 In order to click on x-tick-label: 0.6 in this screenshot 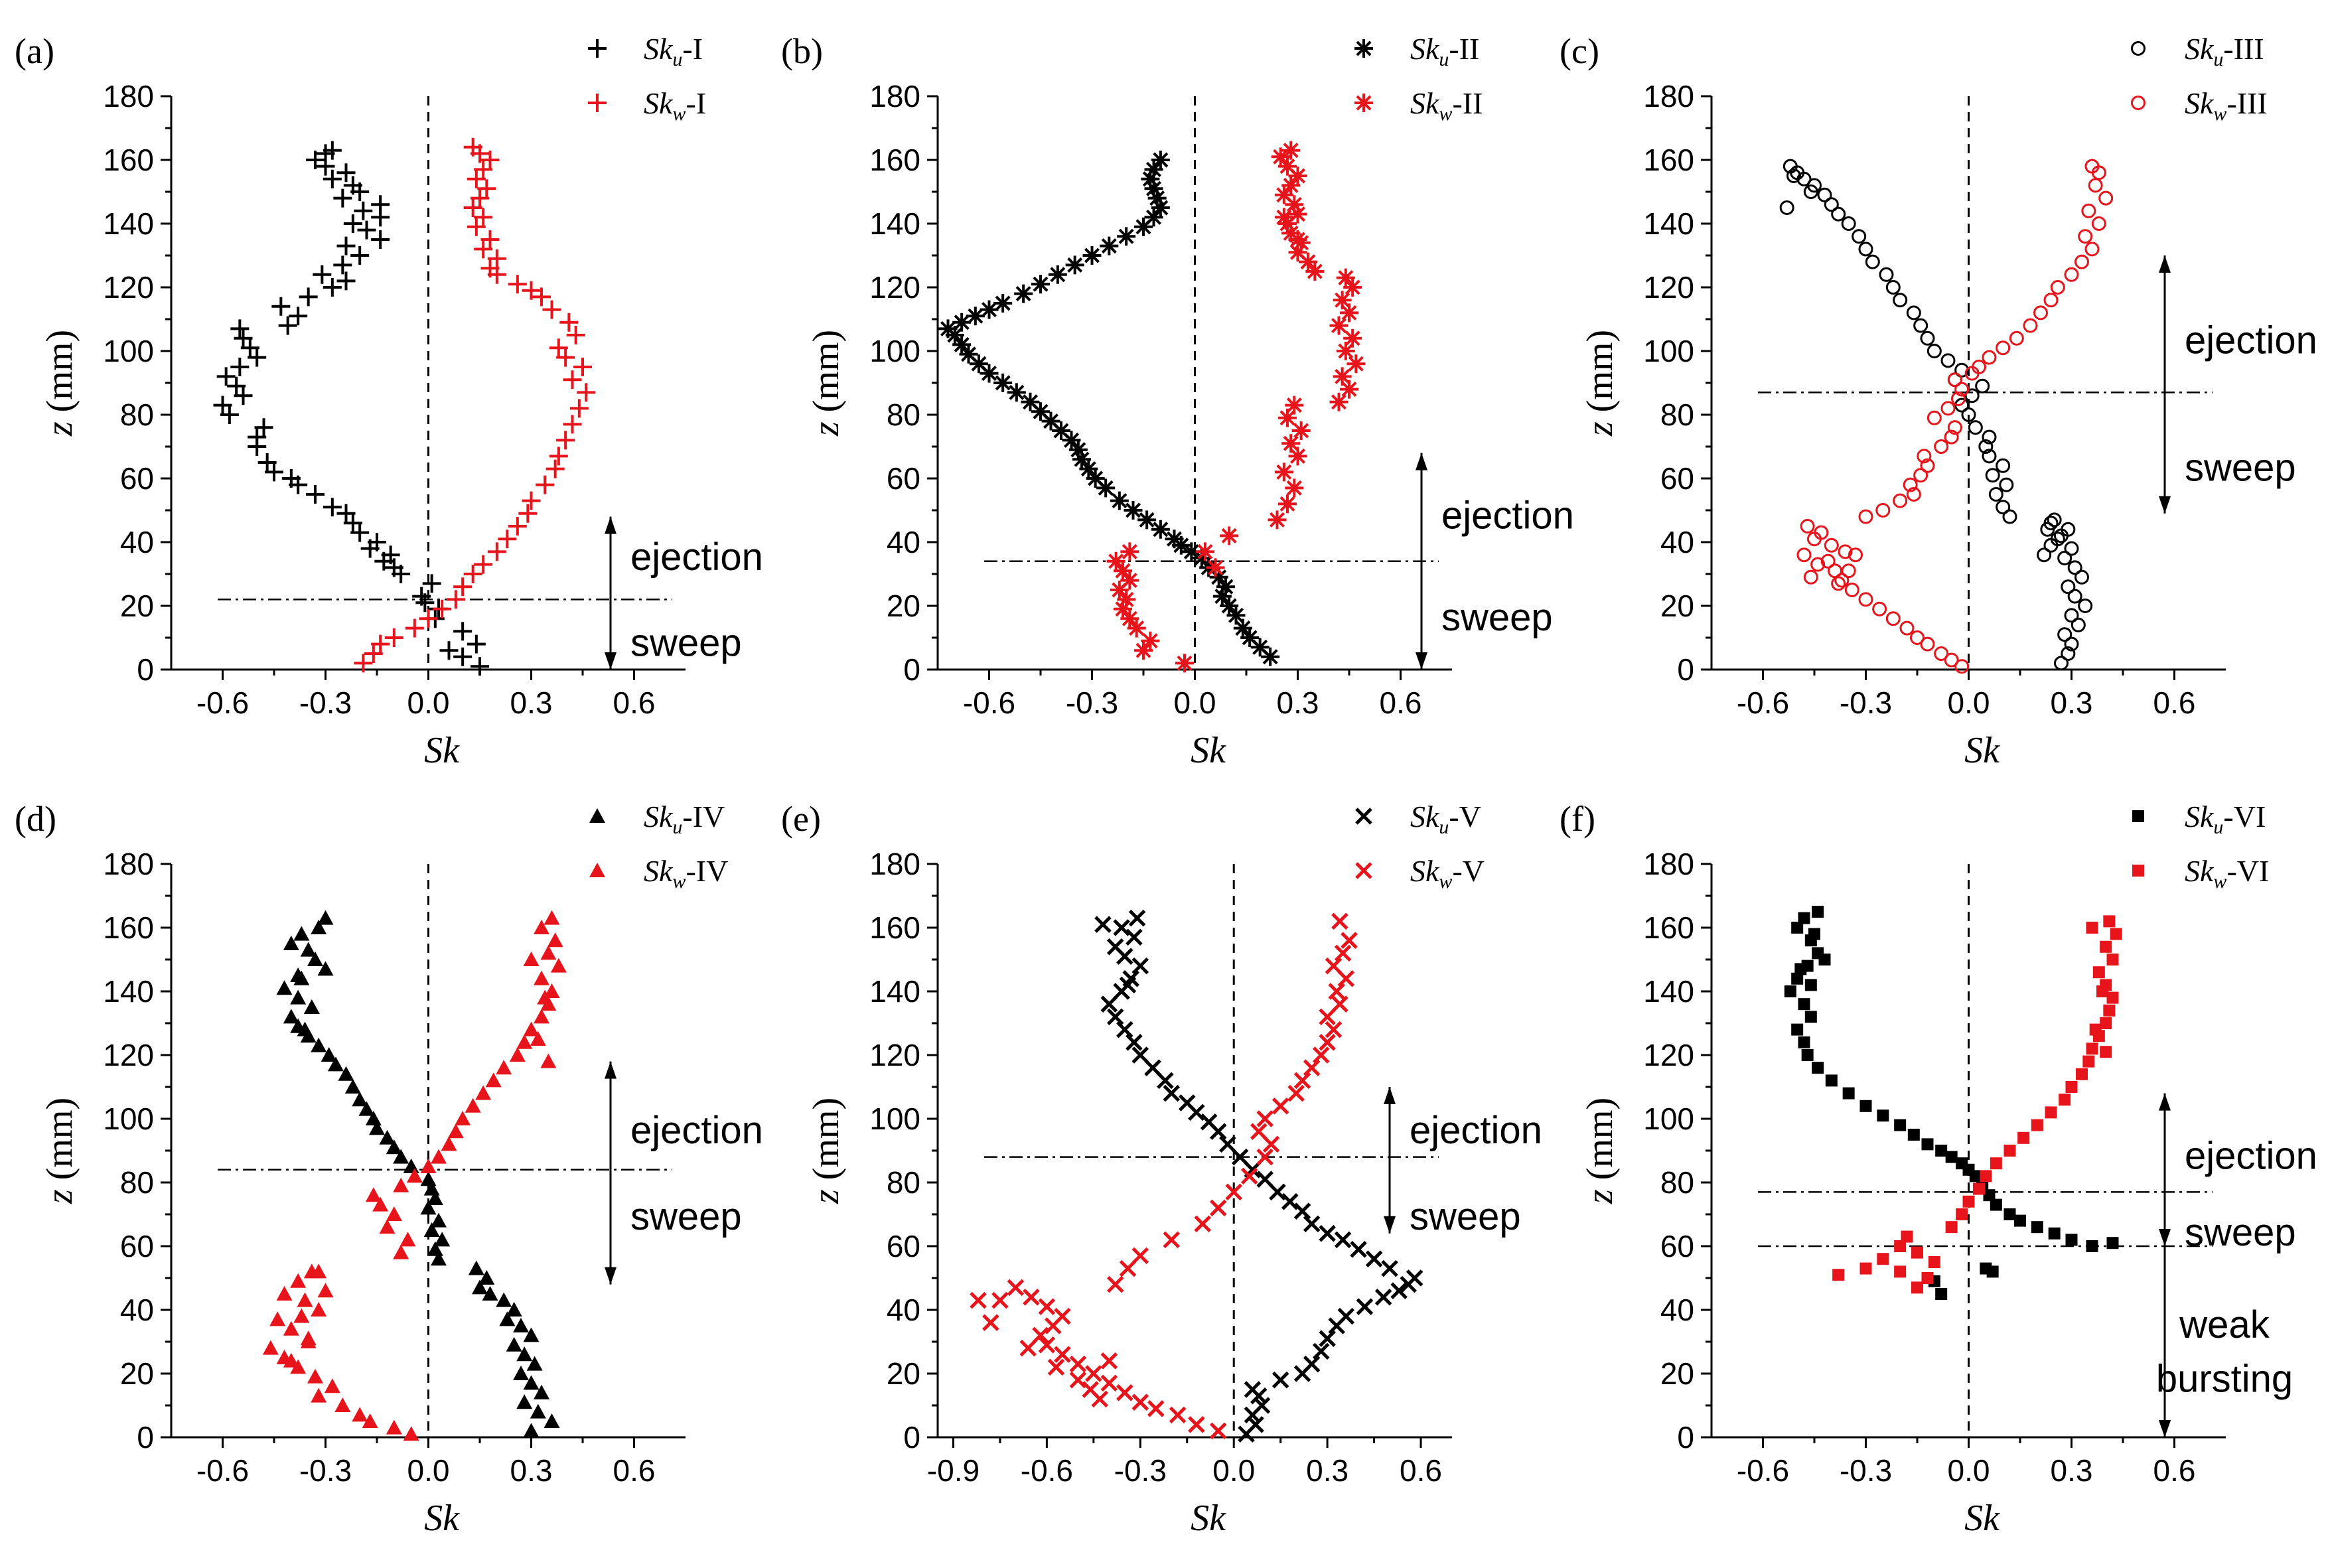, I will do `click(634, 702)`.